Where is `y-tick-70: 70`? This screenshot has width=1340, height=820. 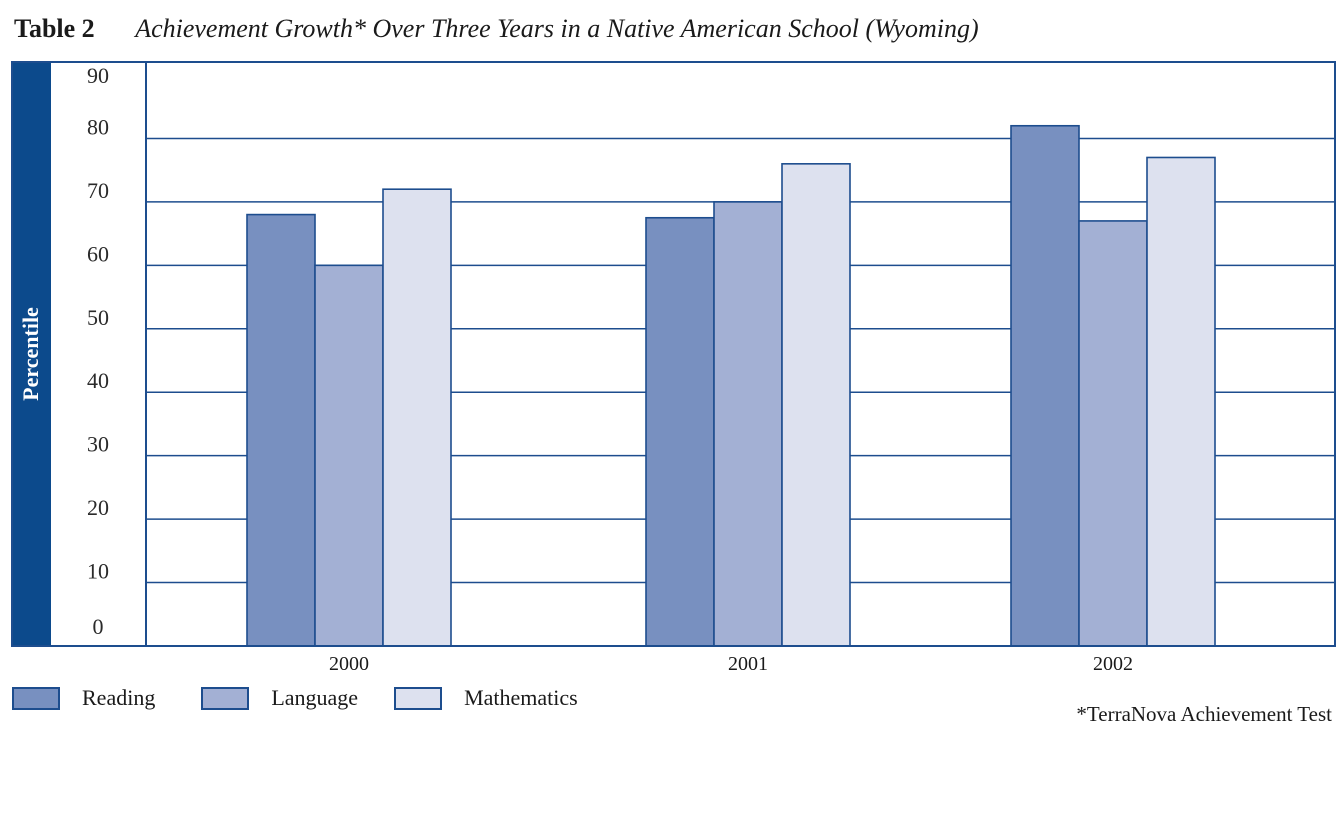 y-tick-70: 70 is located at coordinates (98, 190).